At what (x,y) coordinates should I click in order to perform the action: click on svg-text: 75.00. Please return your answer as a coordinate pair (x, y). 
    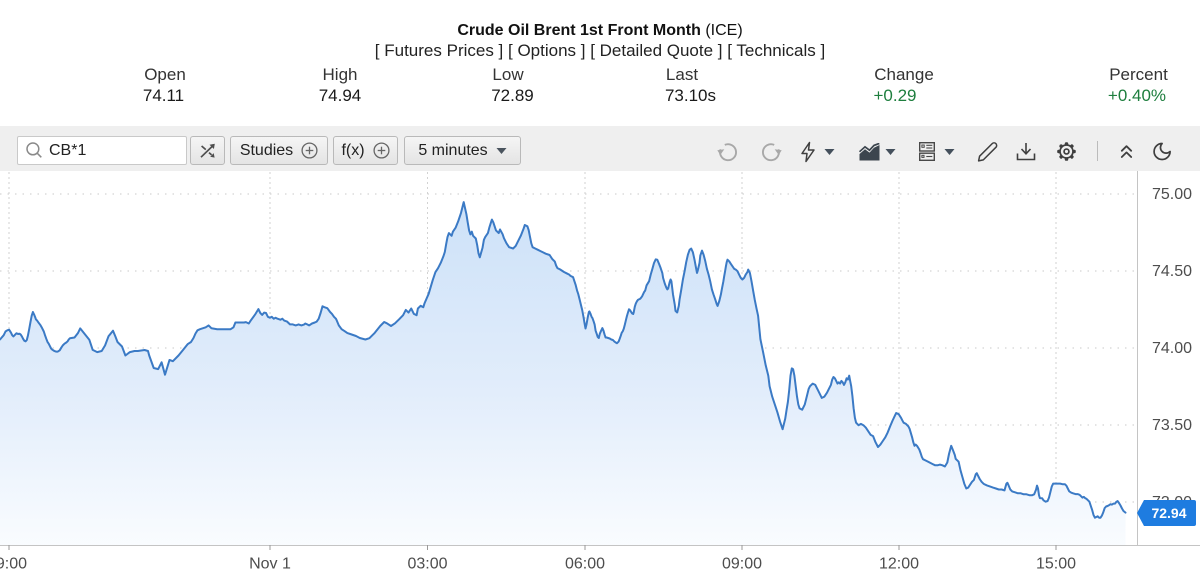
    Looking at the image, I should click on (1172, 194).